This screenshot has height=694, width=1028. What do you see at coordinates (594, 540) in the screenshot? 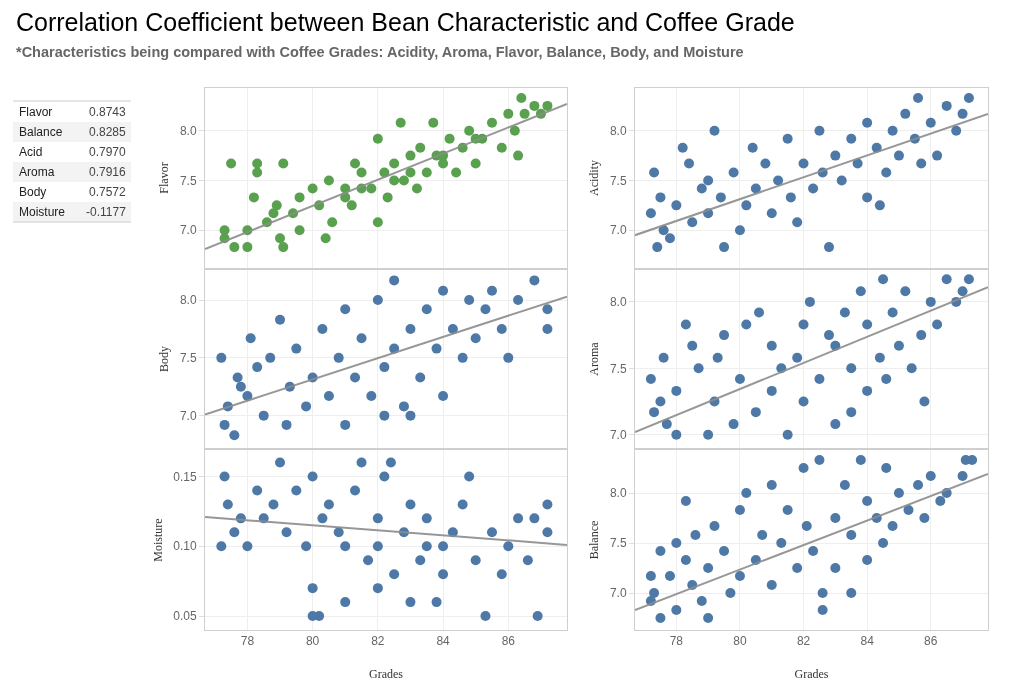
I see `y-axis-title: Balance` at bounding box center [594, 540].